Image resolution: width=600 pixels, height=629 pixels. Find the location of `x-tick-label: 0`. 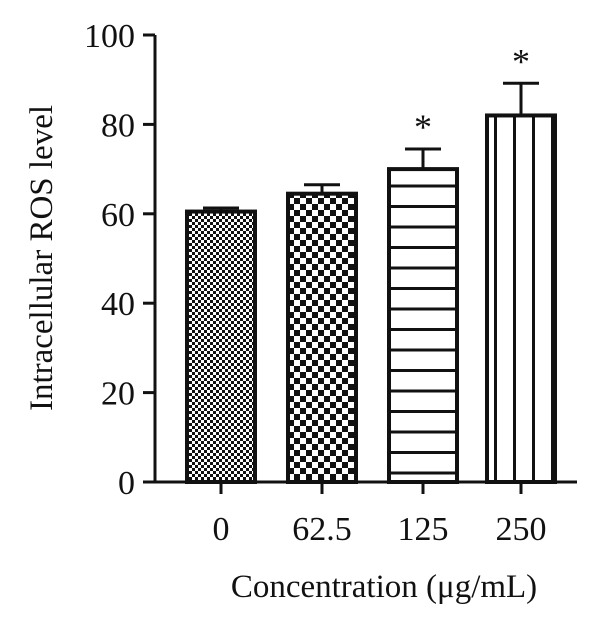

x-tick-label: 0 is located at coordinates (221, 529).